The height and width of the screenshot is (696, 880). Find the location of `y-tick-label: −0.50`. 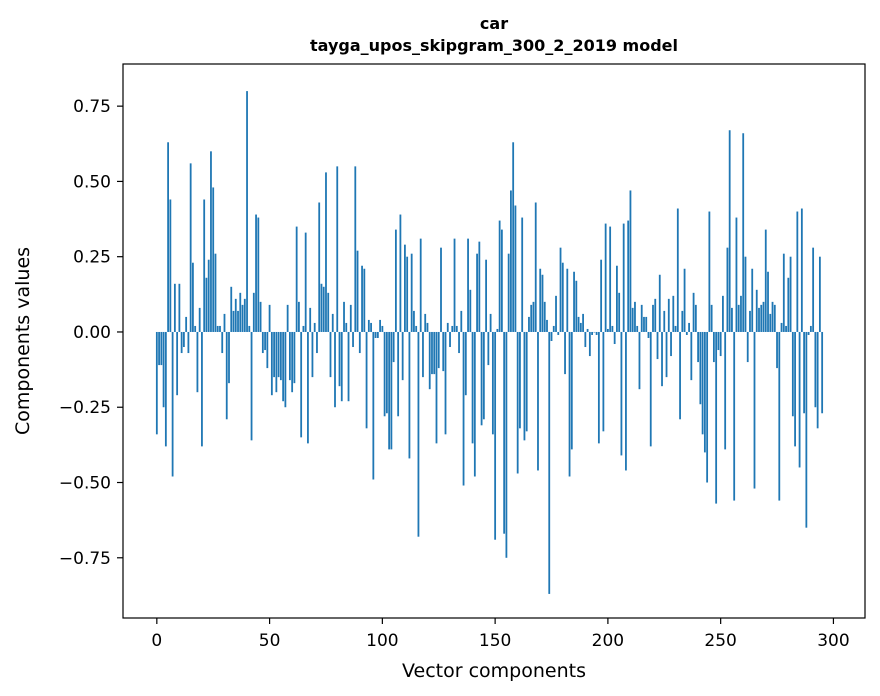

y-tick-label: −0.50 is located at coordinates (85, 484).